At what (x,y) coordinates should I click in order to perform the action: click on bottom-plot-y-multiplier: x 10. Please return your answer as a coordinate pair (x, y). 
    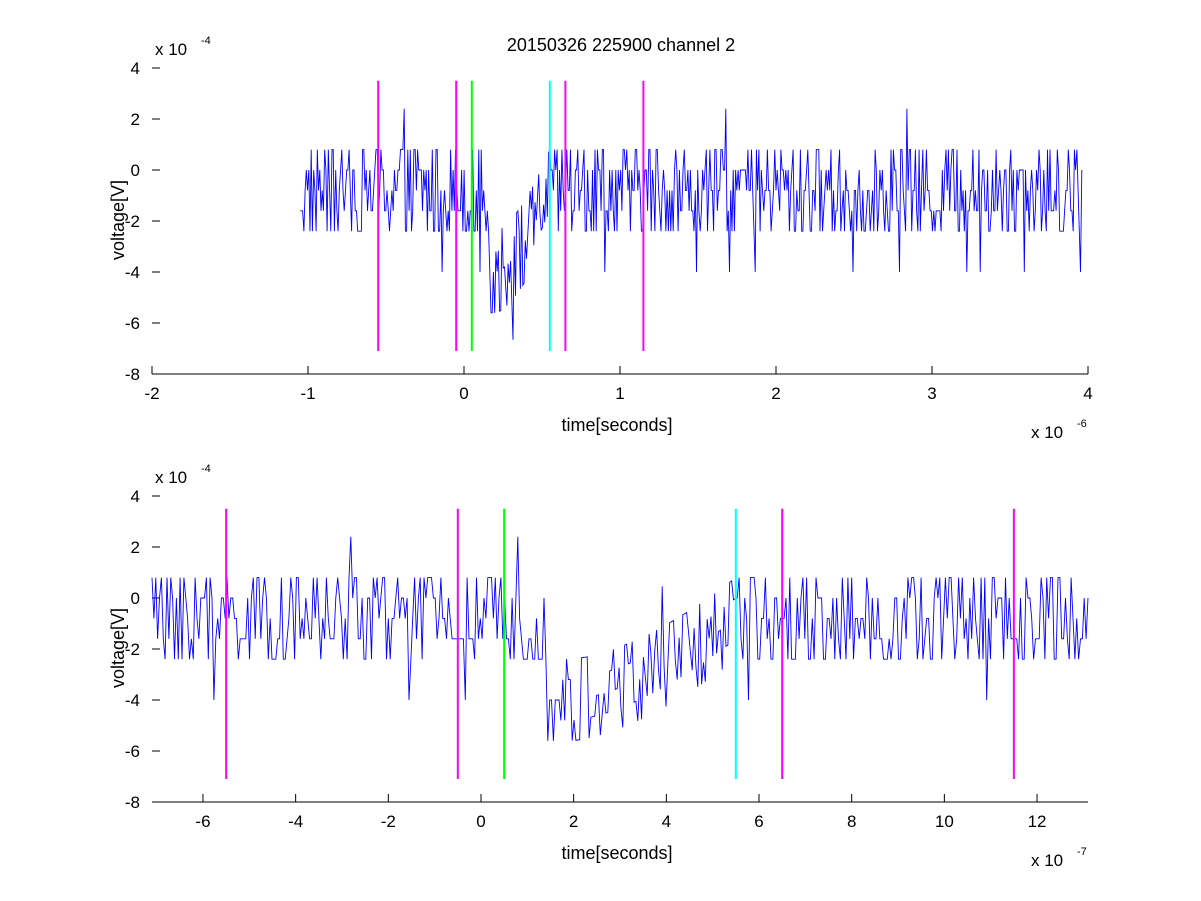
    Looking at the image, I should click on (171, 477).